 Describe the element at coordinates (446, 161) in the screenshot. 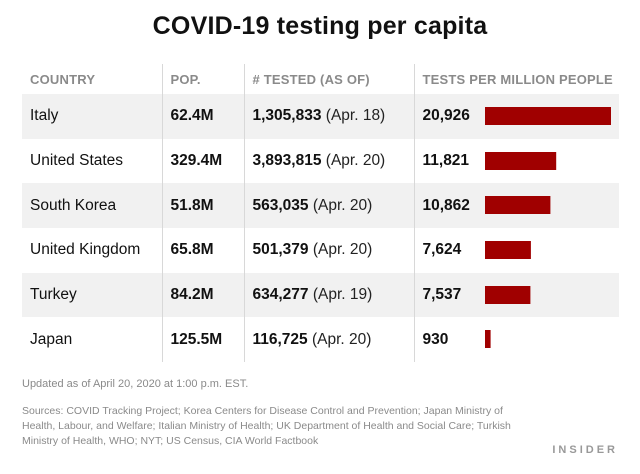

I see `per-million-label: 11,821` at that location.